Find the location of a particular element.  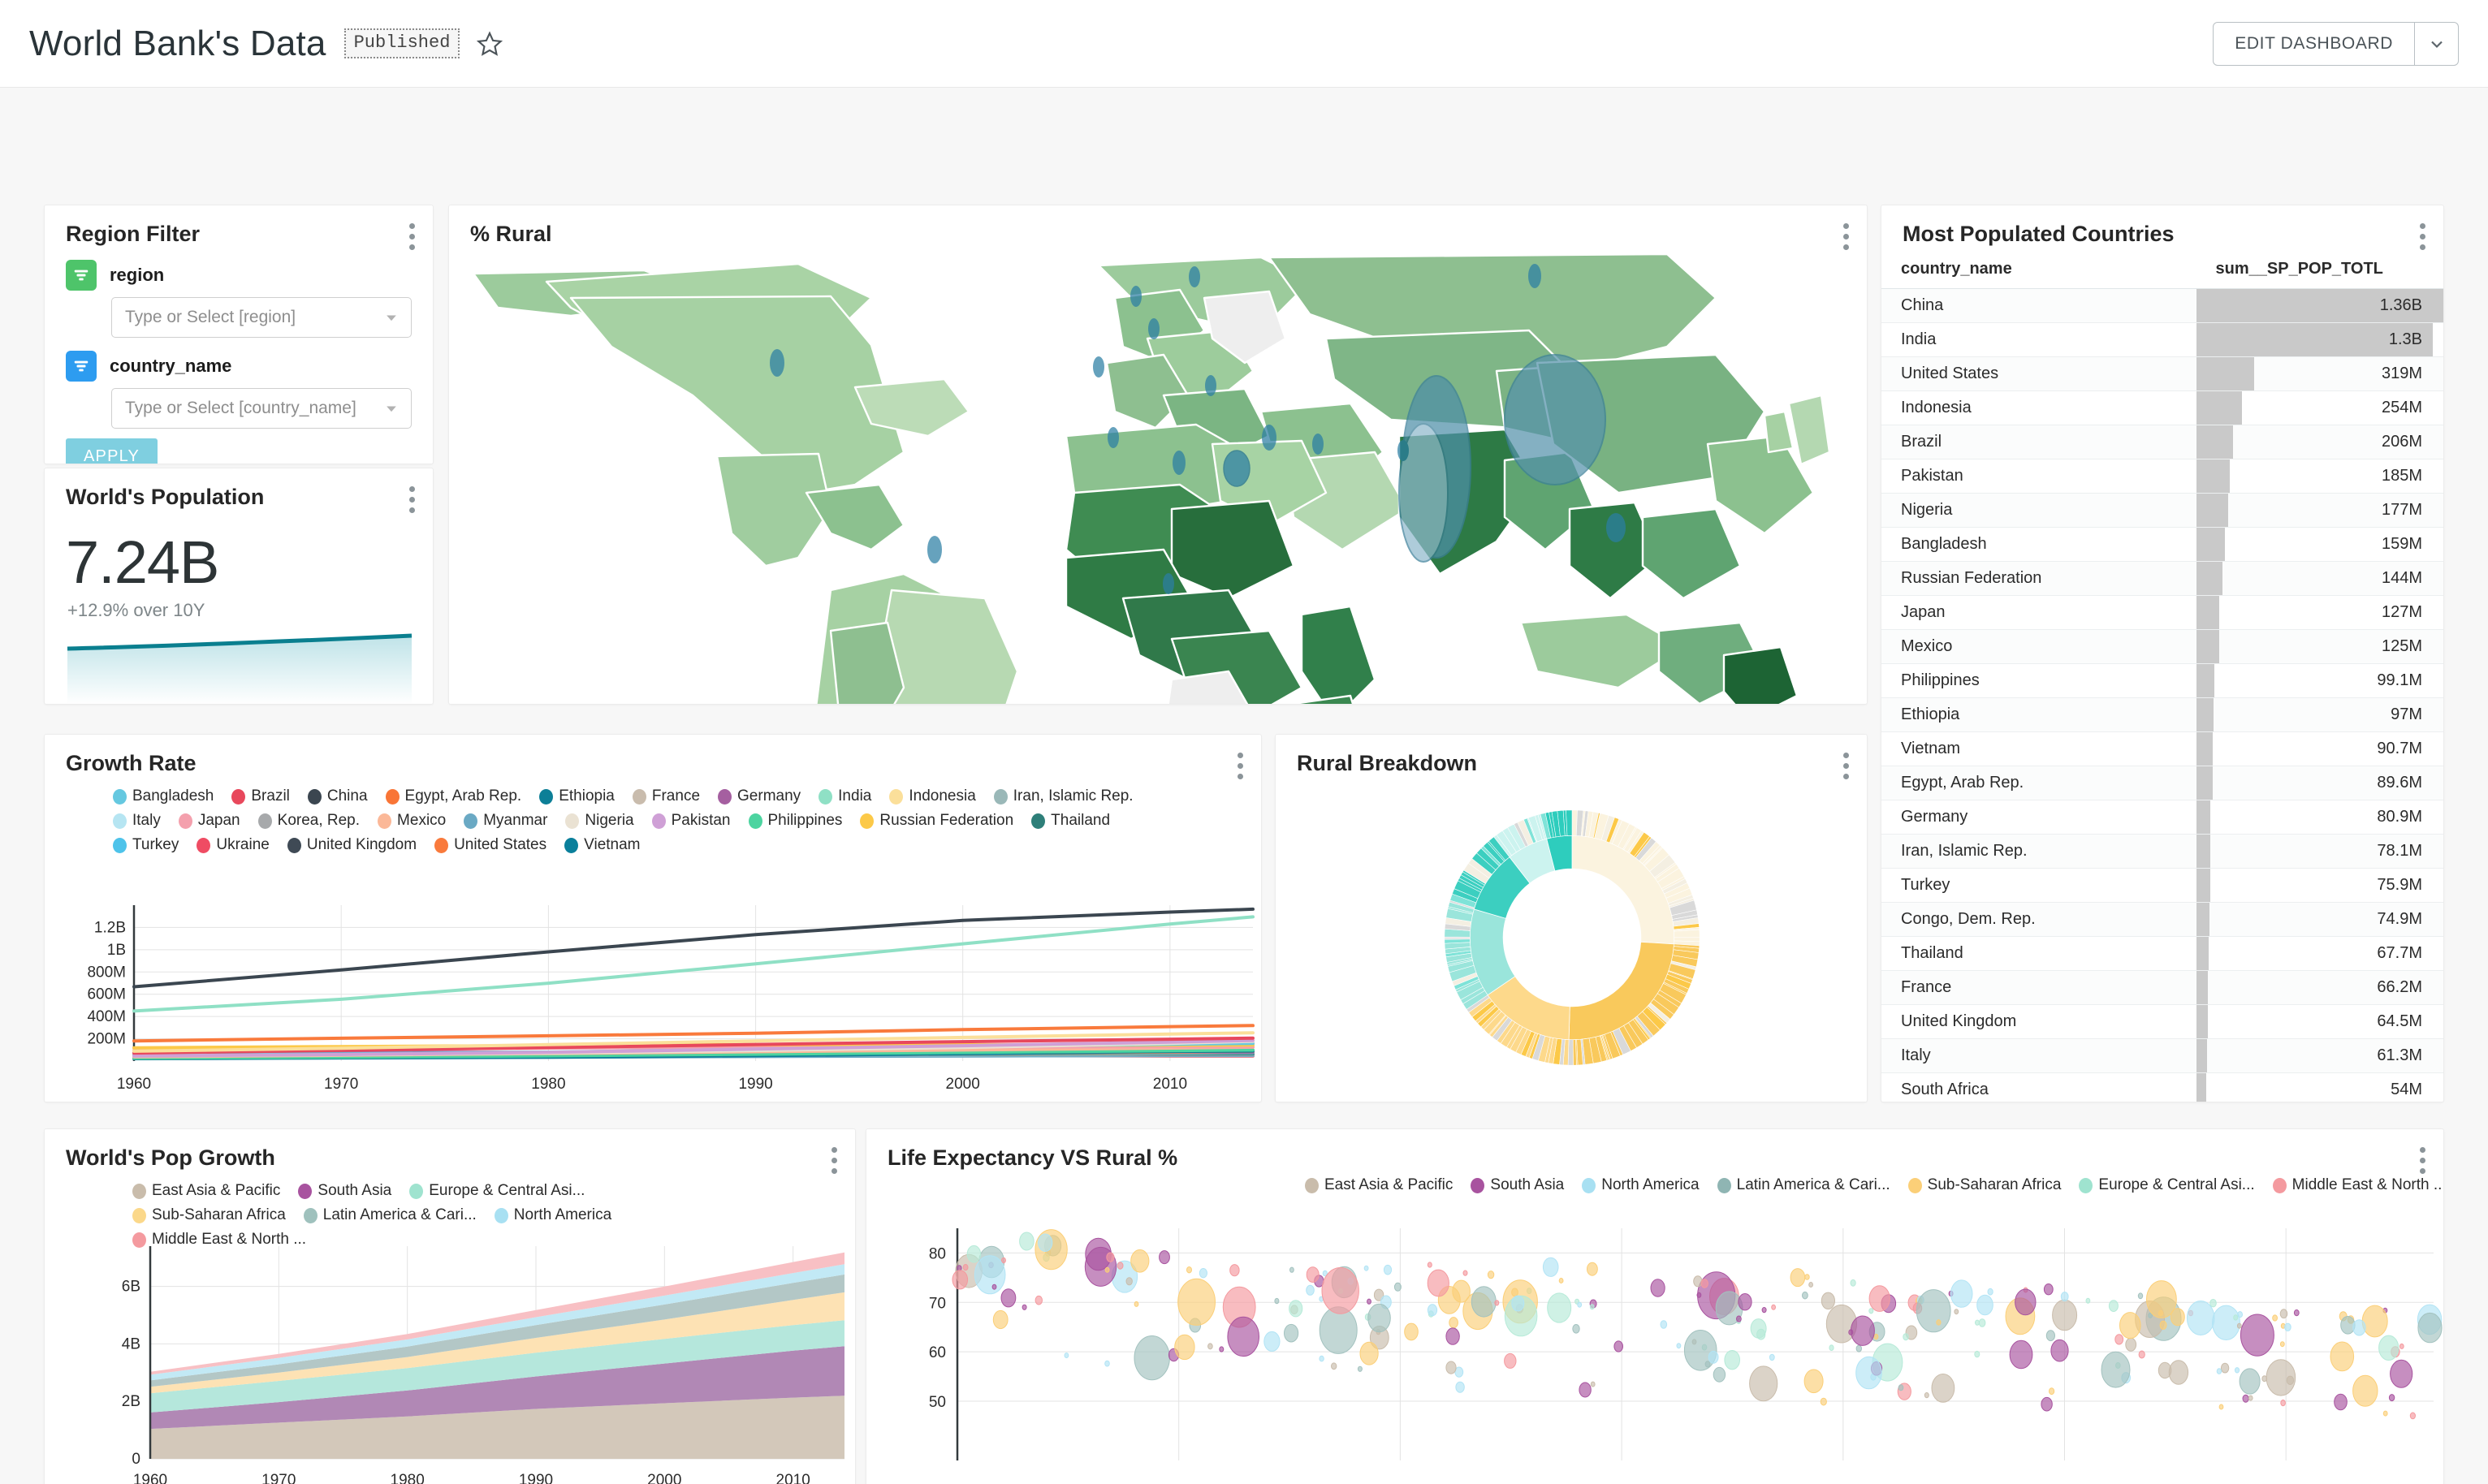

growth-rate-legend-item: Mexico is located at coordinates (412, 821).